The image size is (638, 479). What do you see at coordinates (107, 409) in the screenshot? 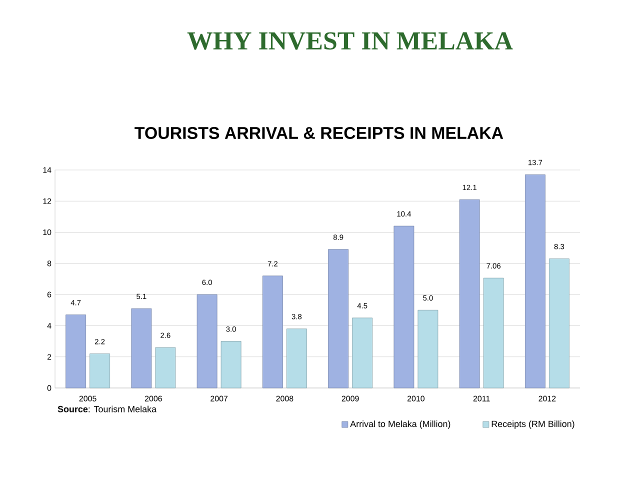
I see `text: Source: Tourism Melaka` at bounding box center [107, 409].